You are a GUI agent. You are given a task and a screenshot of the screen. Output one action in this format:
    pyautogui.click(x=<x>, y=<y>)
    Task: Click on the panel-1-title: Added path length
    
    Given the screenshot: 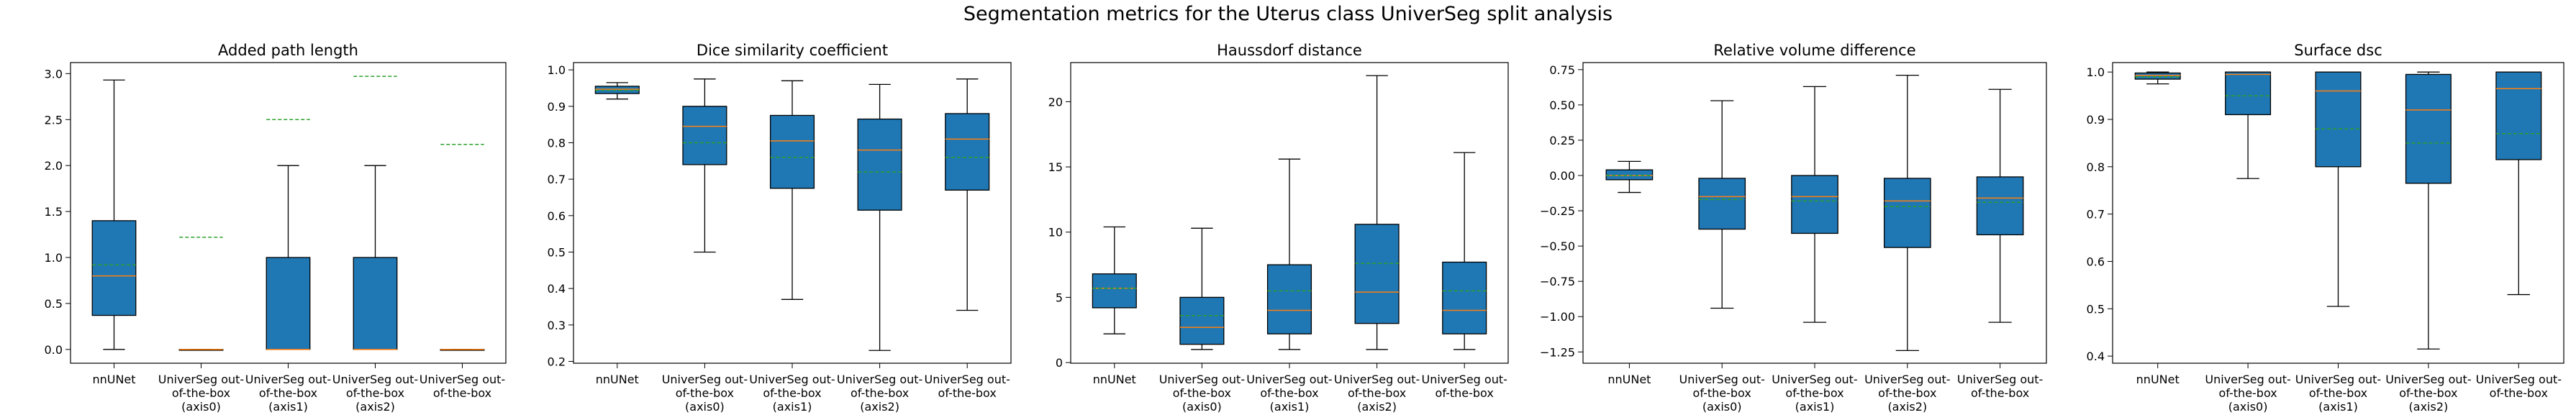 What is the action you would take?
    pyautogui.click(x=288, y=51)
    